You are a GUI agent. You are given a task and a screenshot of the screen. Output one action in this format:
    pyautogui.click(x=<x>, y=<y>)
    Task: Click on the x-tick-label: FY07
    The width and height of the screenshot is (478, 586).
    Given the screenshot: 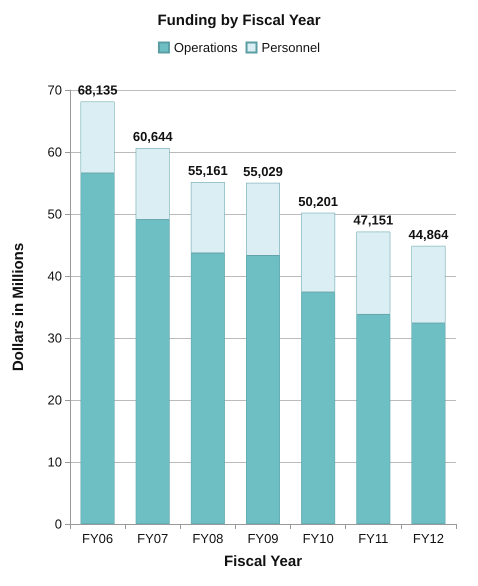 What is the action you would take?
    pyautogui.click(x=152, y=538)
    